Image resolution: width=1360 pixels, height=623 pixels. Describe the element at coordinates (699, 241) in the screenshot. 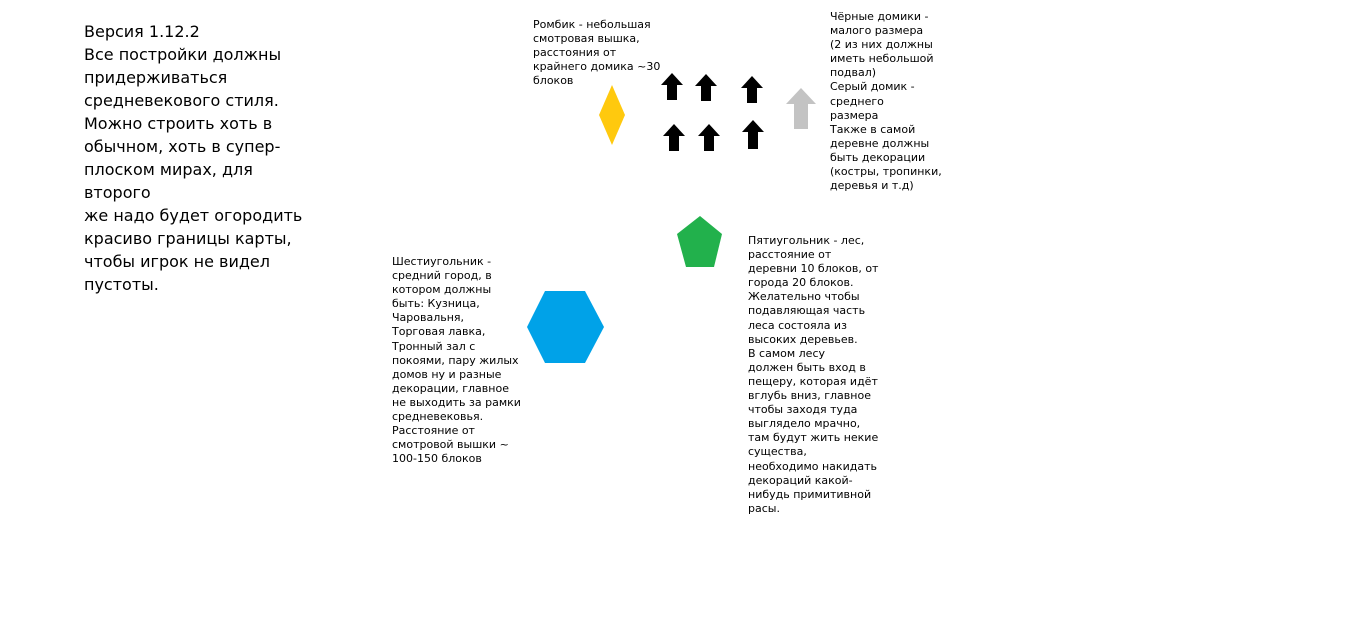

I see `forest-pentagon` at that location.